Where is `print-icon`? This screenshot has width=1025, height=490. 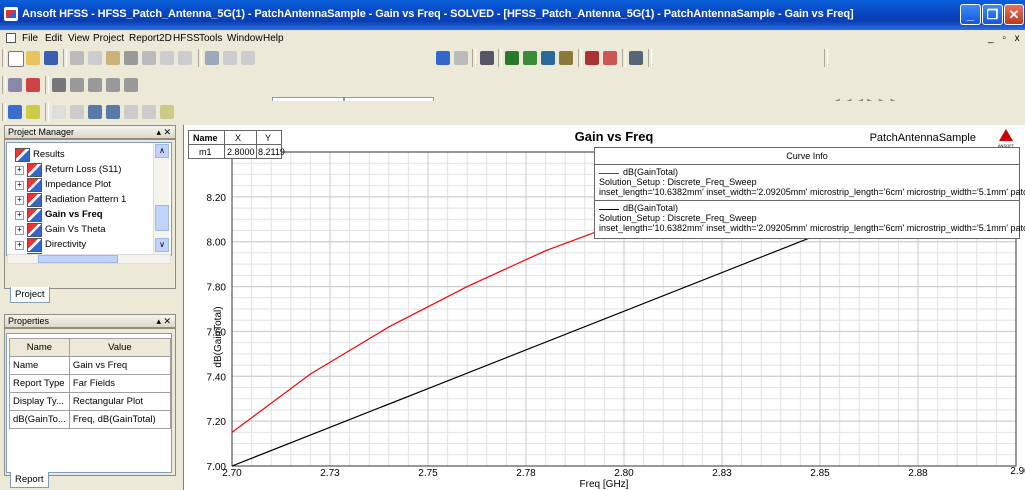 print-icon is located at coordinates (131, 58).